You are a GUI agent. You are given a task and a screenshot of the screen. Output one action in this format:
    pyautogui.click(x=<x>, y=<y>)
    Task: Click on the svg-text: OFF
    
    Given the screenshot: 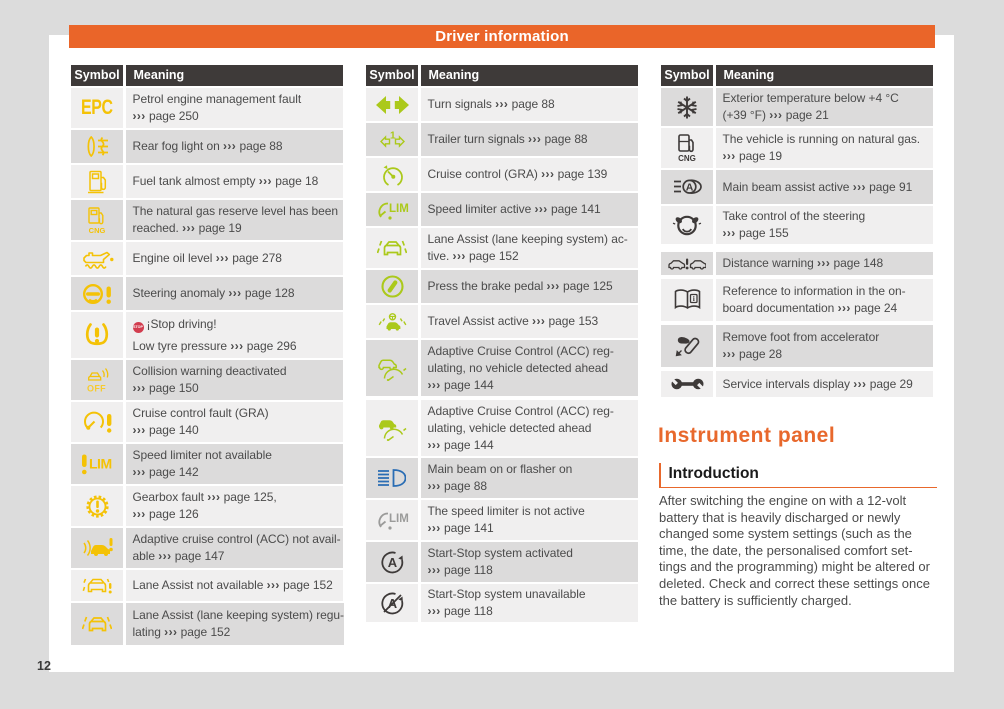 What is the action you would take?
    pyautogui.click(x=96, y=388)
    